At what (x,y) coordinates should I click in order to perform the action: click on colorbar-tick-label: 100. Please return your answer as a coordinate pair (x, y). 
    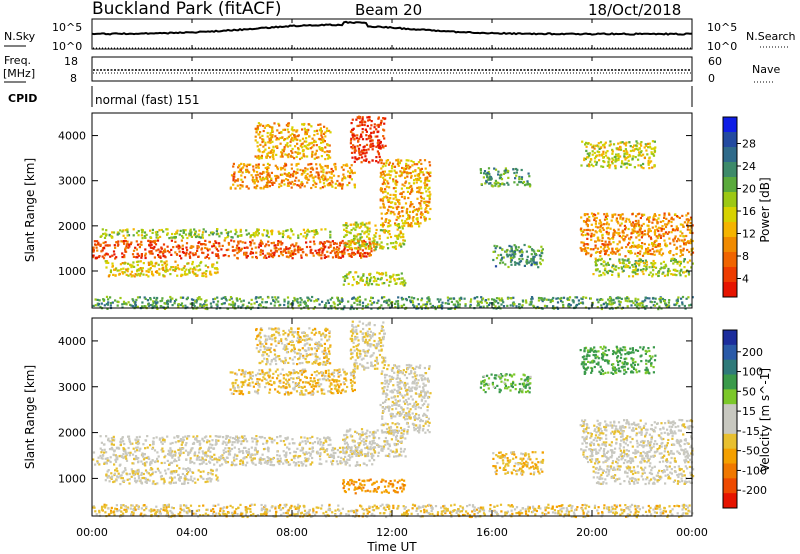
    Looking at the image, I should click on (752, 372).